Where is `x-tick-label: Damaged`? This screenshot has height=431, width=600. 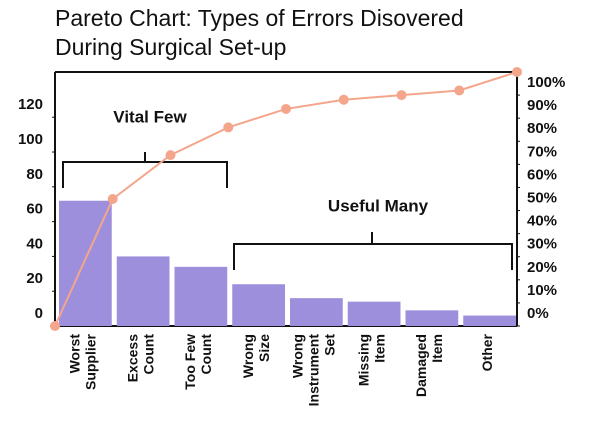
x-tick-label: Damaged is located at coordinates (421, 365).